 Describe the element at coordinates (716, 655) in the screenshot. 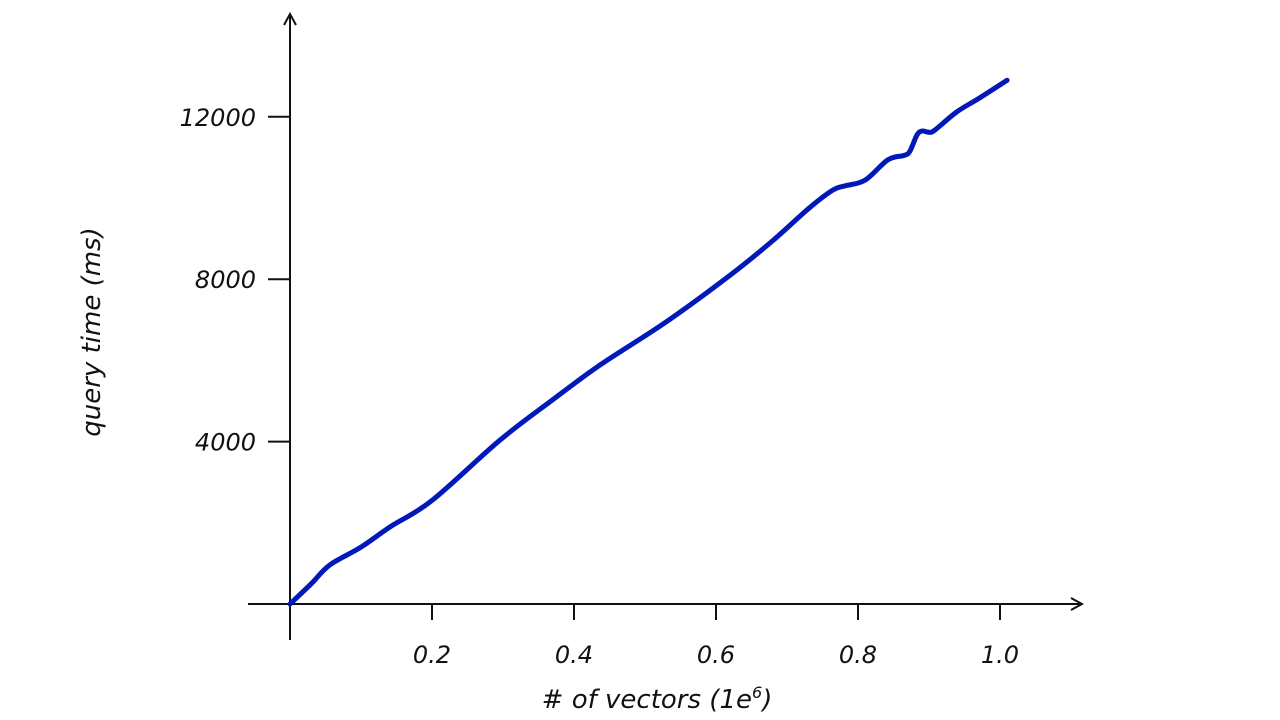

I see `x-tick-label: 0.6` at that location.